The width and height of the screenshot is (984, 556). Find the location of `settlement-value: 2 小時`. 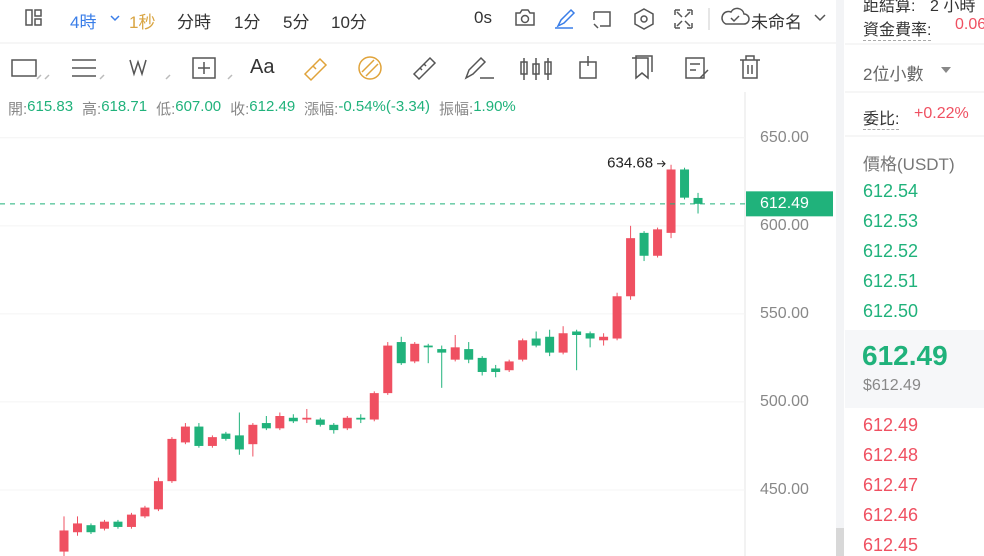

settlement-value: 2 小時 is located at coordinates (953, 7).